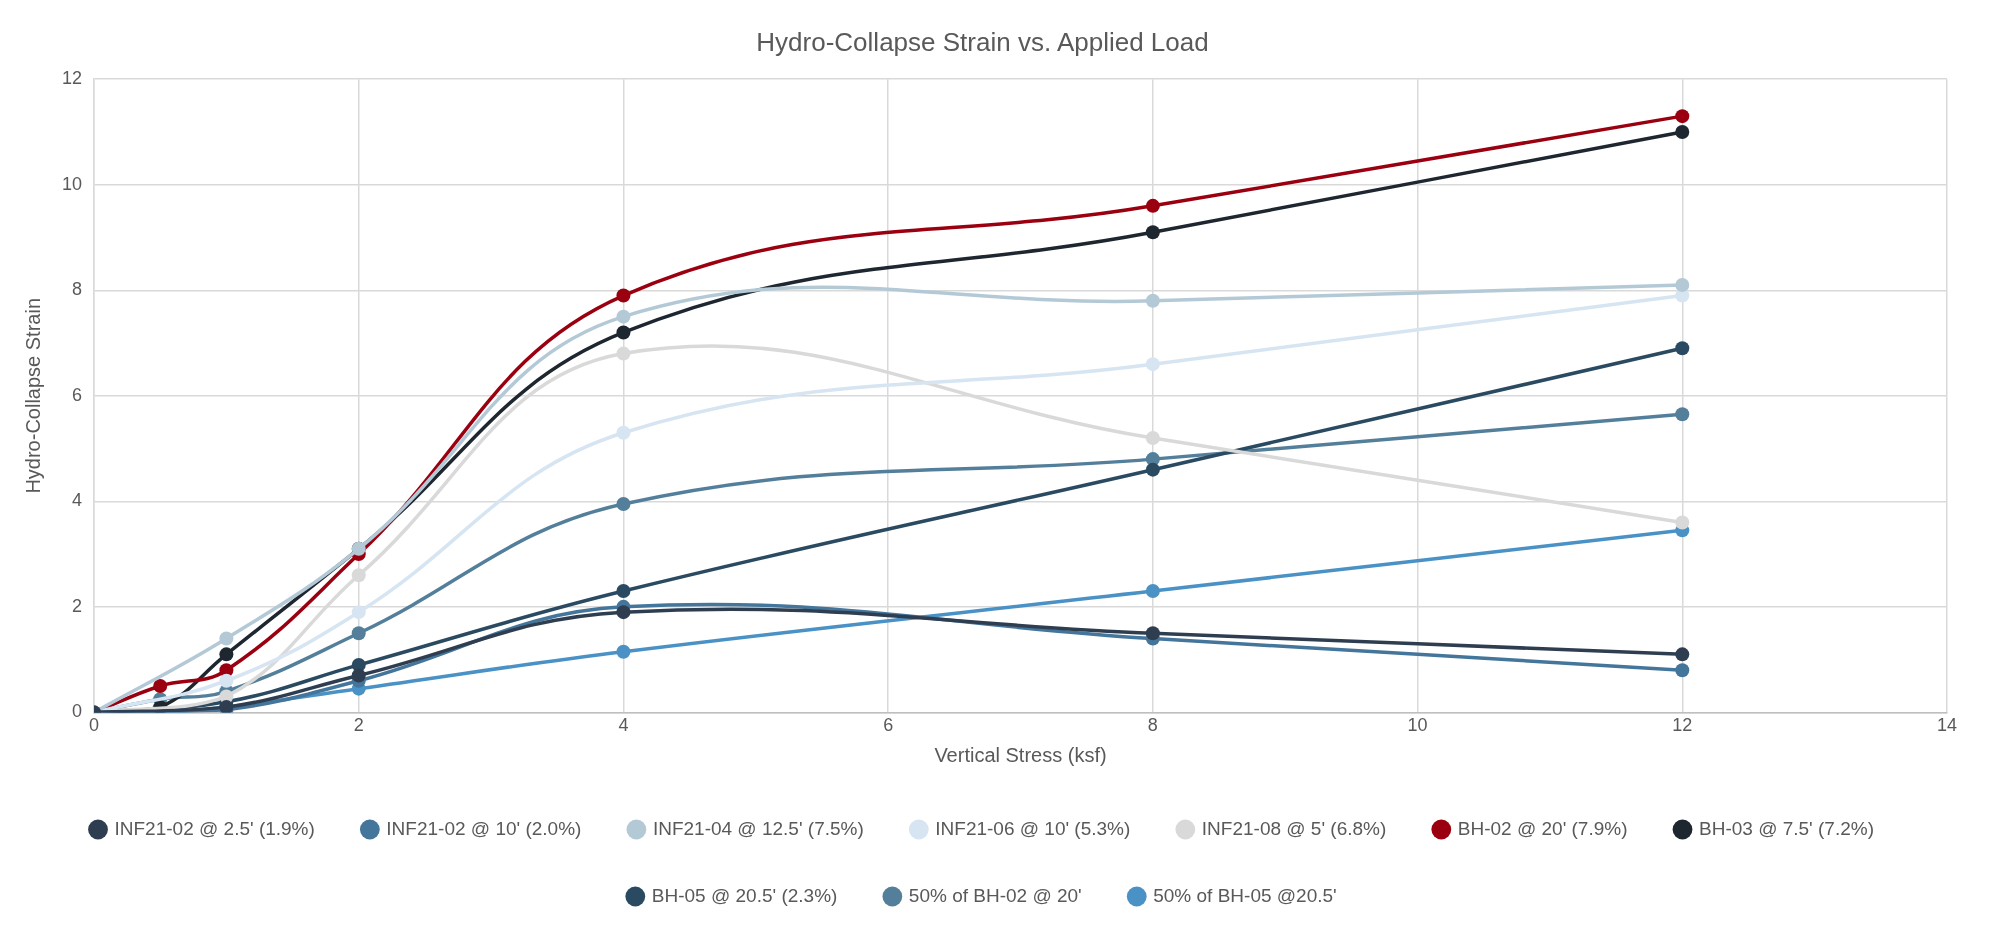 The height and width of the screenshot is (934, 1995). Describe the element at coordinates (1682, 725) in the screenshot. I see `x-tick-label: 12` at that location.